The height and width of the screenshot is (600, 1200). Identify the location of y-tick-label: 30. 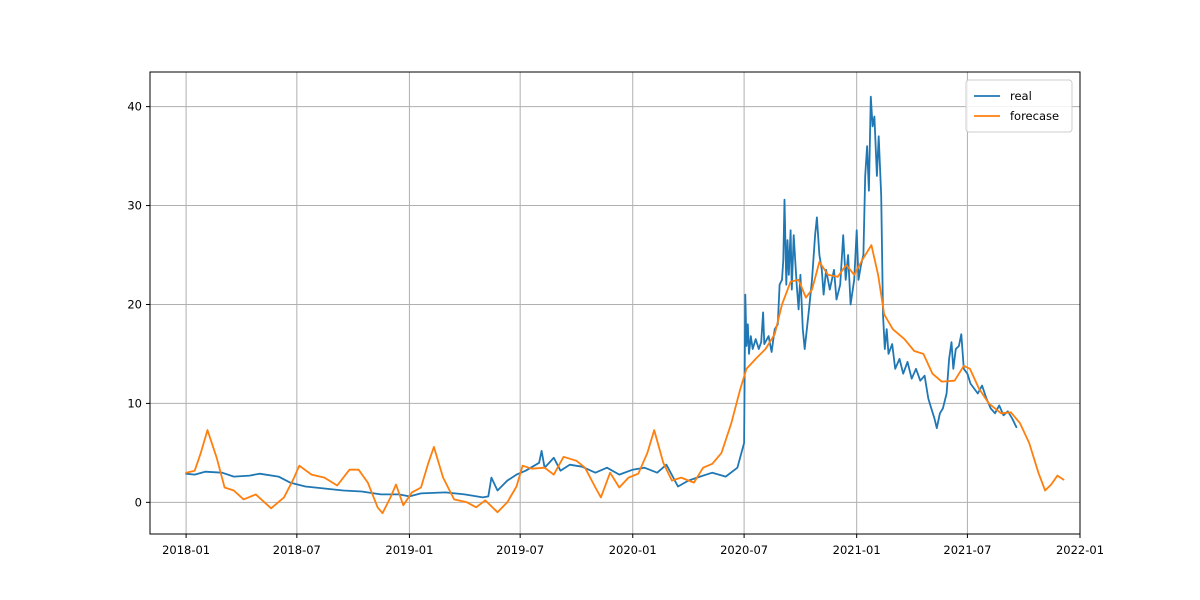
(134, 206).